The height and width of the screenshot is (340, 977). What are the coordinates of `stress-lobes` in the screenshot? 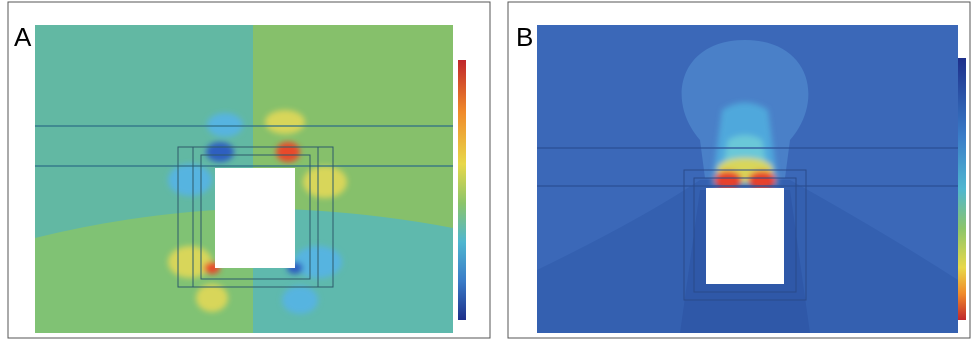 It's located at (745, 145).